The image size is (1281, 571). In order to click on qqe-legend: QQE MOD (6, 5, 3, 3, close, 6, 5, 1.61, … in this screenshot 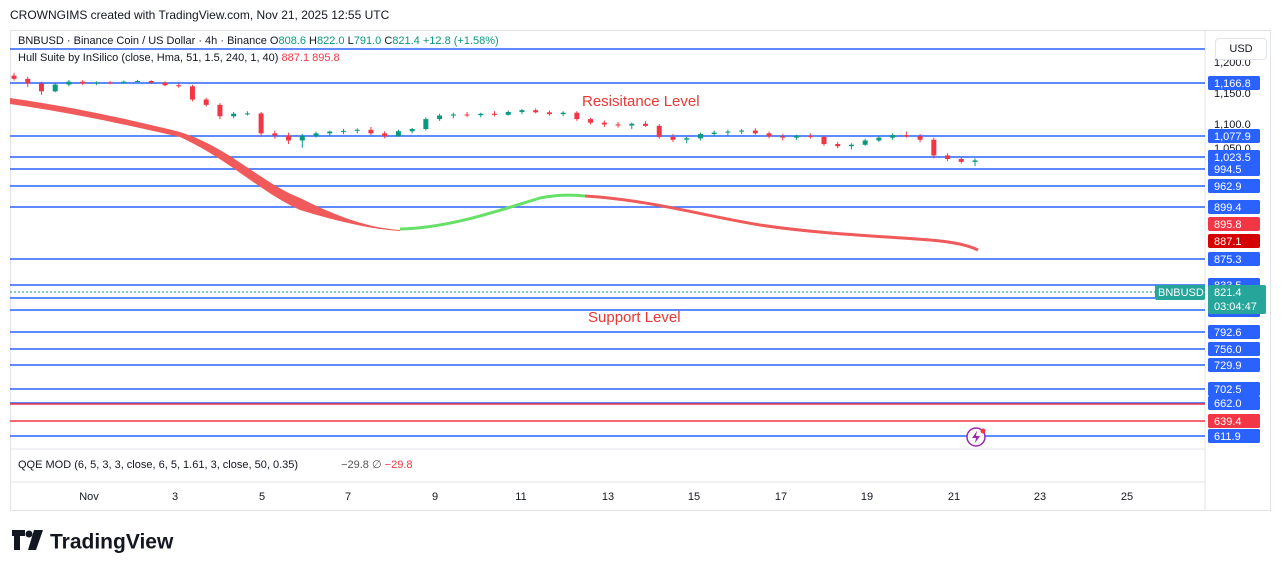, I will do `click(215, 464)`.